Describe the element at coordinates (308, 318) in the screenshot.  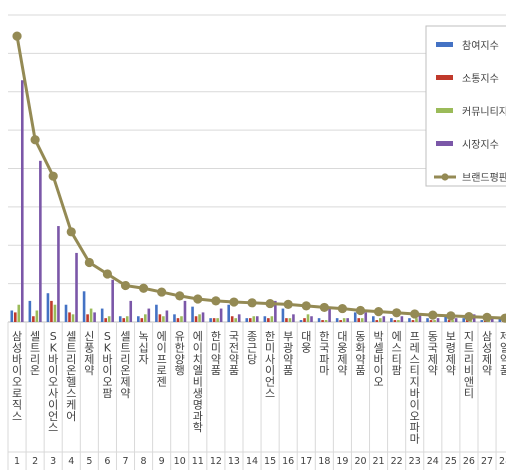
I see `bar-커뮤니티지수-17` at that location.